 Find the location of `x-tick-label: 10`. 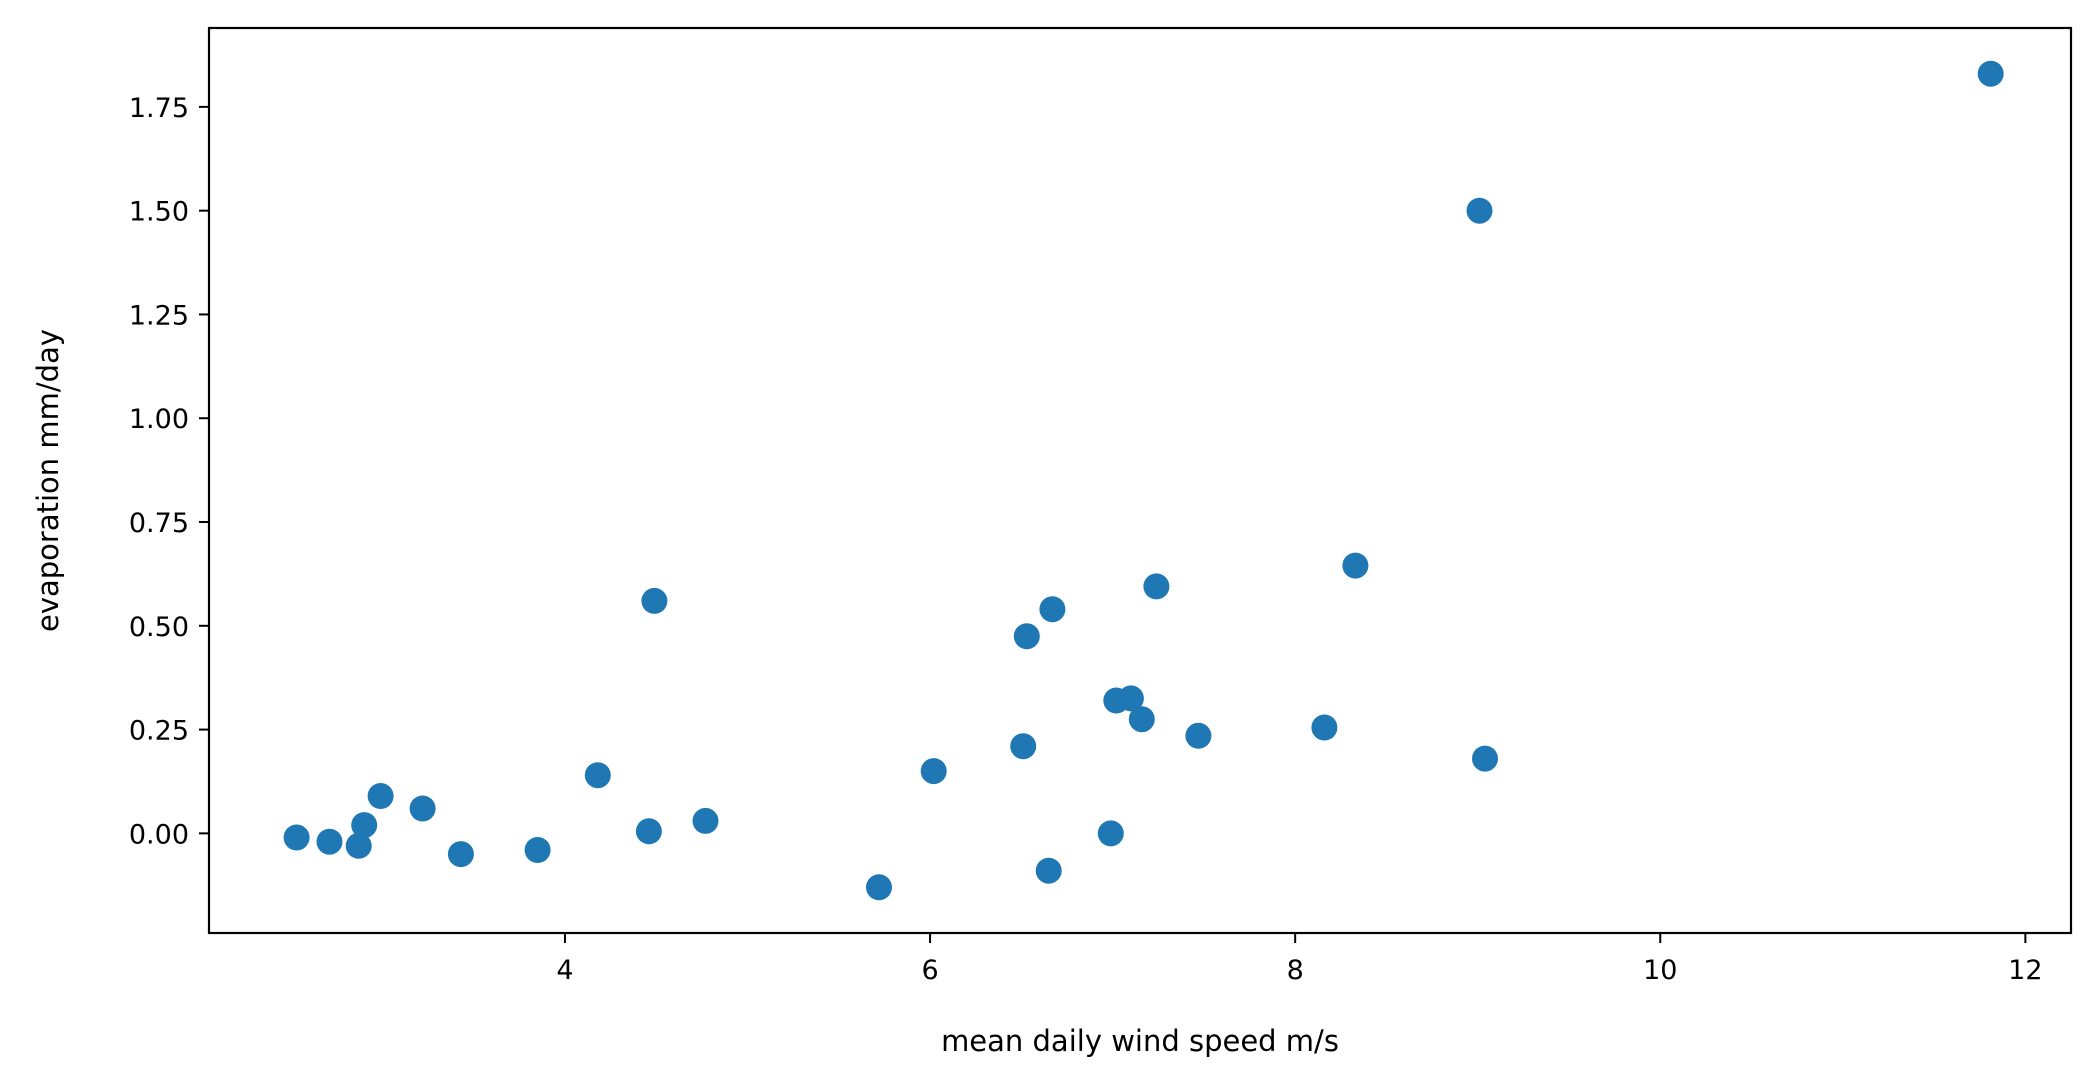

x-tick-label: 10 is located at coordinates (1660, 970).